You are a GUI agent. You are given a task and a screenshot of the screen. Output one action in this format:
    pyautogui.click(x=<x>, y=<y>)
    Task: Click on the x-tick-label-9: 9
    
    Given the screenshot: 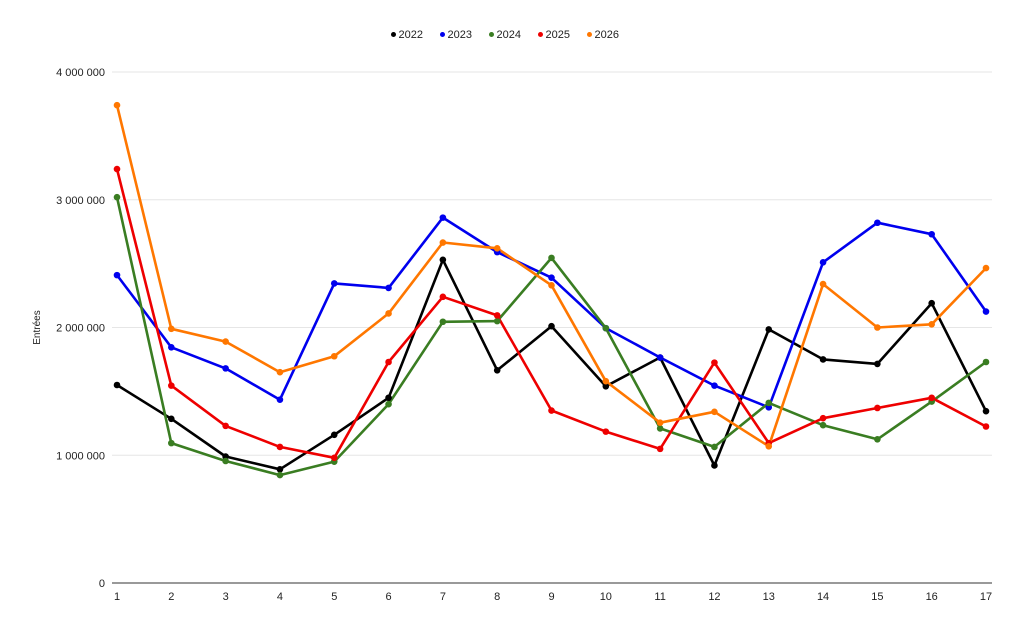 What is the action you would take?
    pyautogui.click(x=551, y=597)
    